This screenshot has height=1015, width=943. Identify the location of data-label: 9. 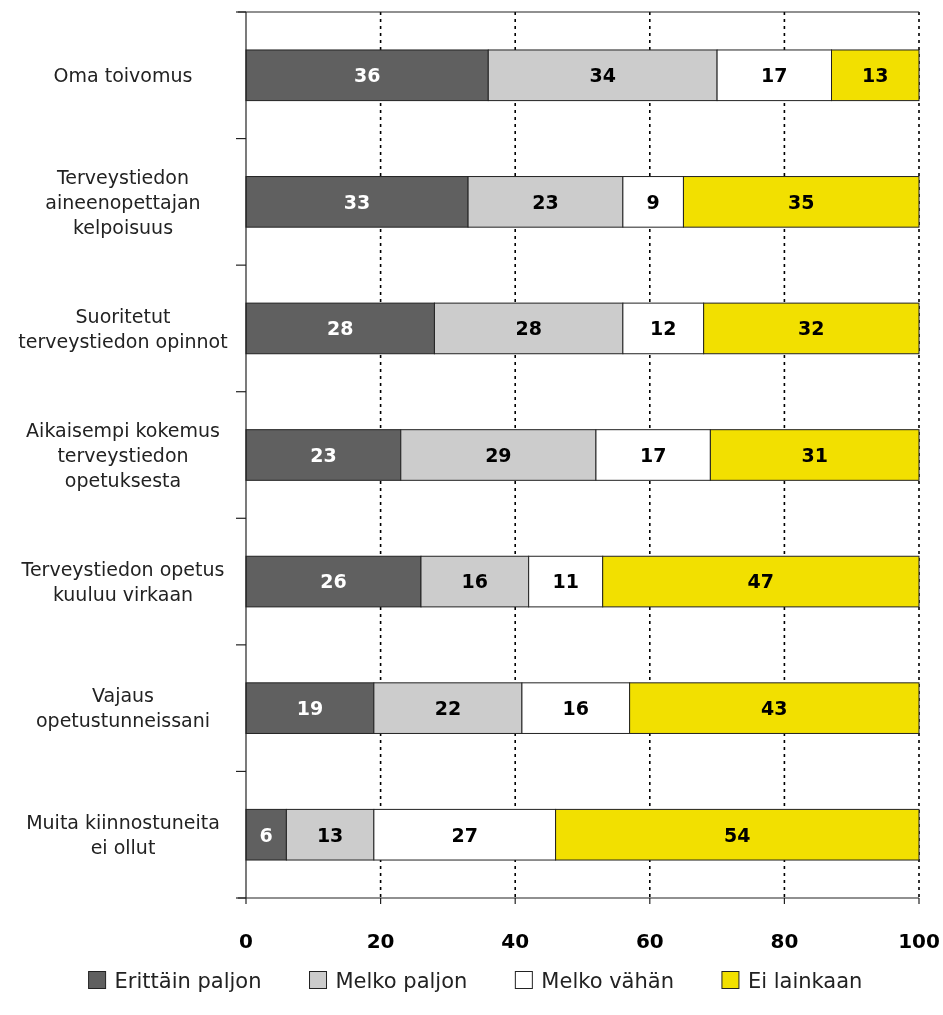
(653, 201).